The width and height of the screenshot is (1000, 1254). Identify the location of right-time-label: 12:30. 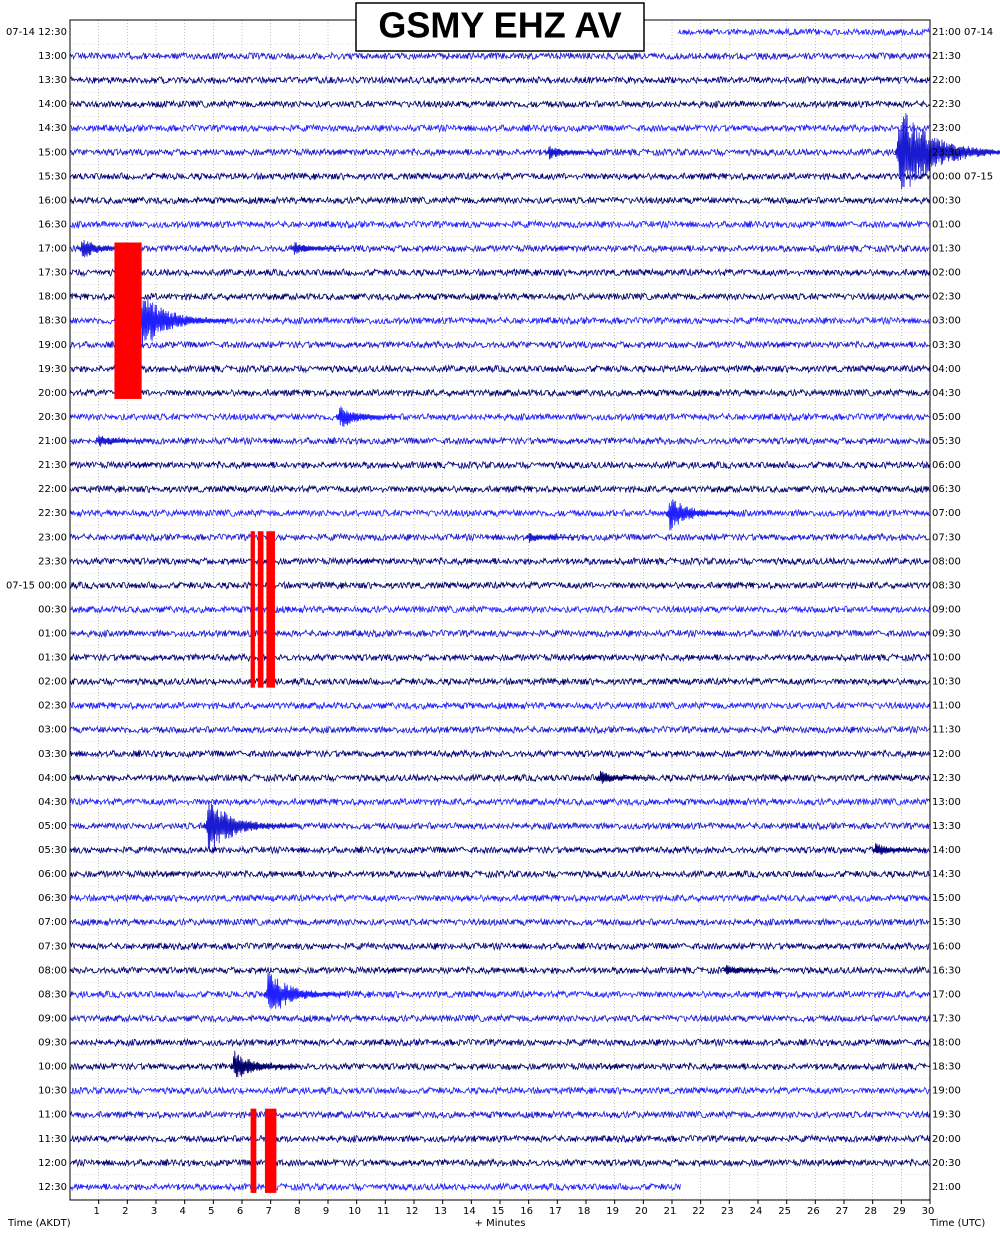
(946, 778).